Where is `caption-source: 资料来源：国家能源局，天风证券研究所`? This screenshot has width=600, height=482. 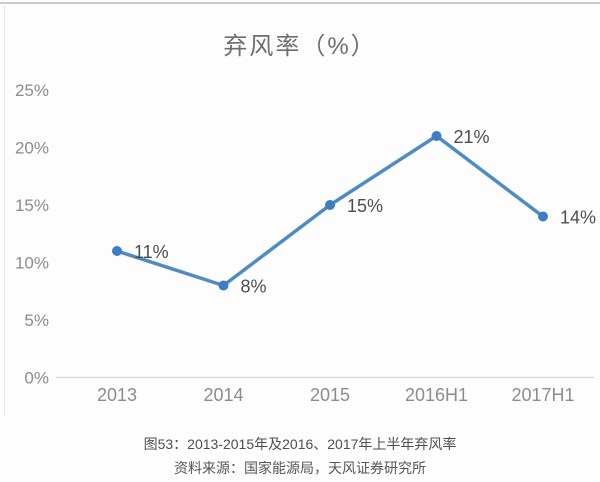
caption-source: 资料来源：国家能源局，天风证券研究所 is located at coordinates (300, 468).